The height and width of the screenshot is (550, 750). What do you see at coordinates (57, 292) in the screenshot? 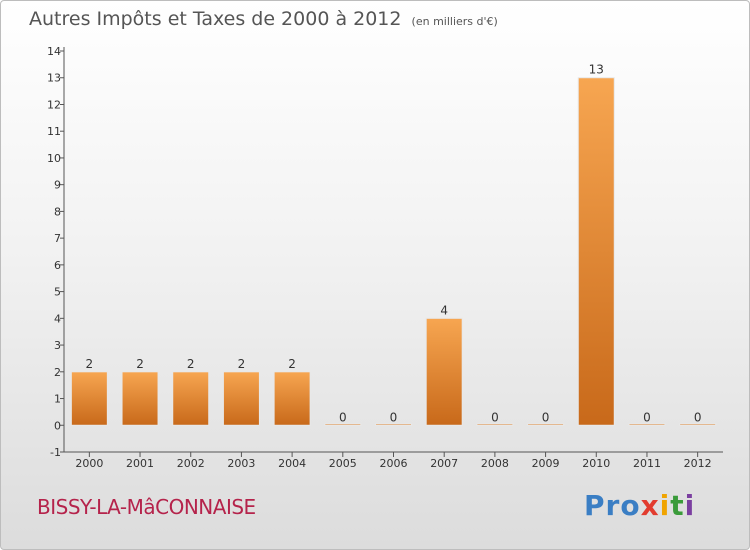
I see `y-tick-label: 5` at bounding box center [57, 292].